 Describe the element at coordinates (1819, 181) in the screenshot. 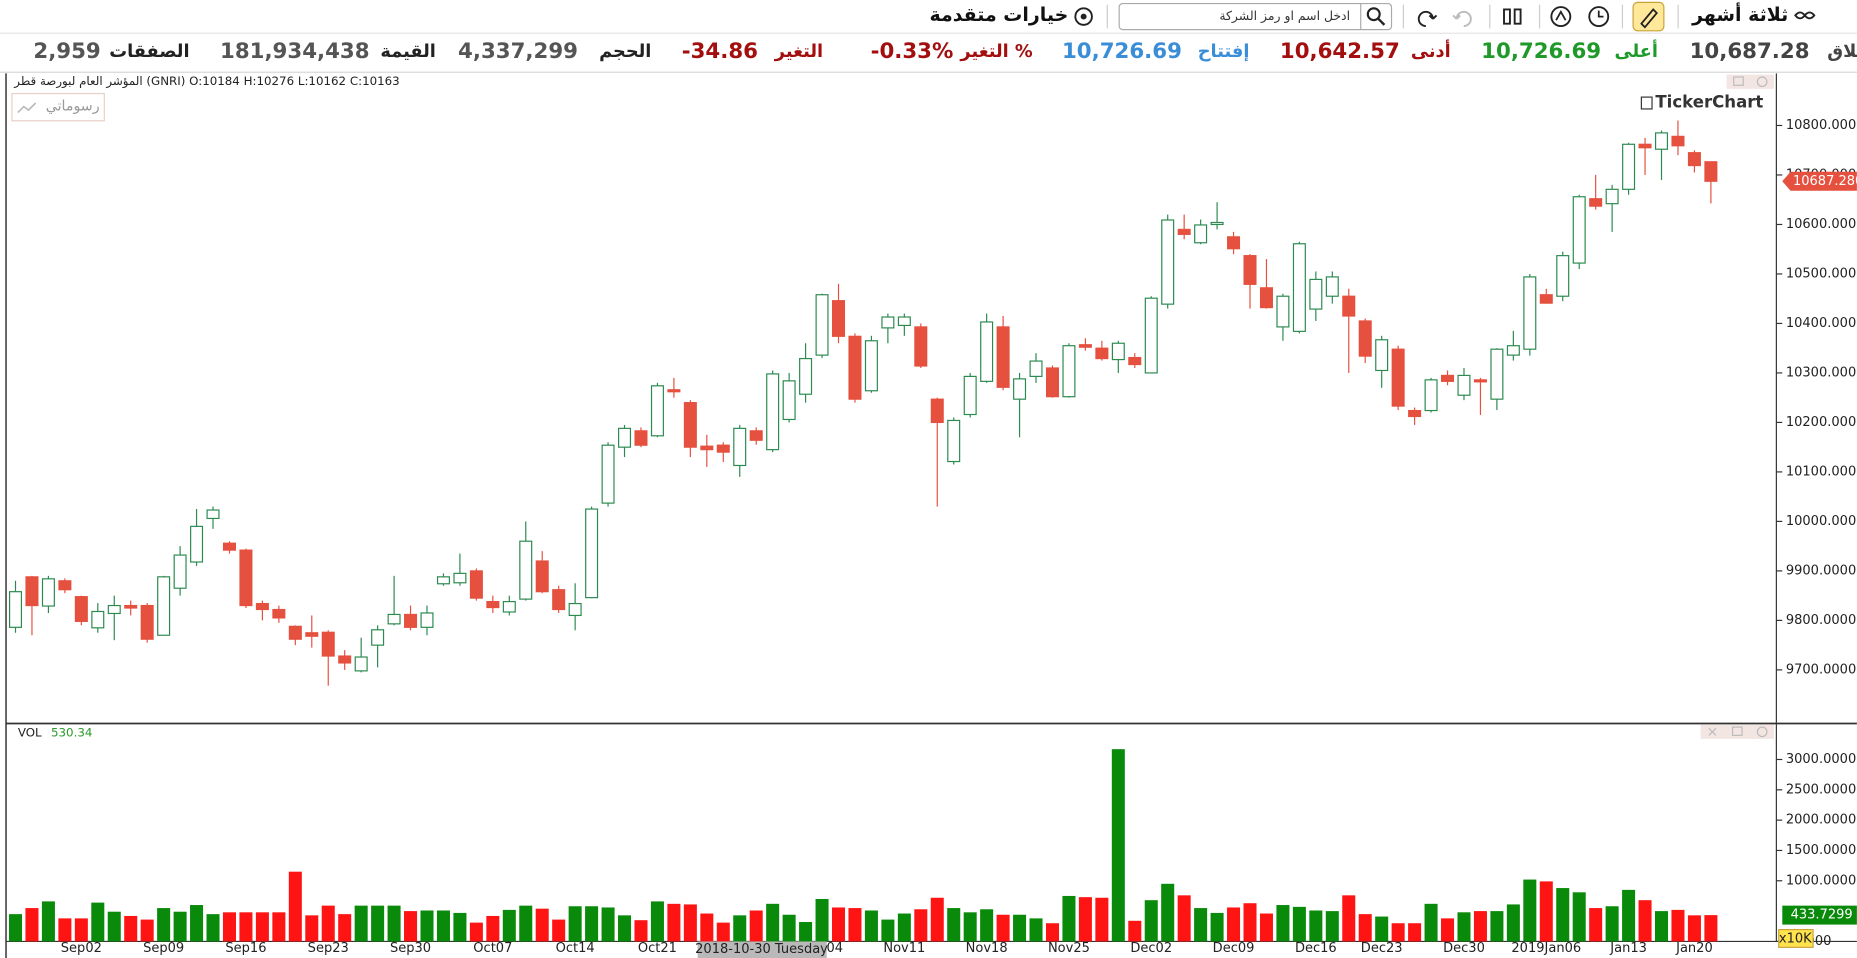

I see `price-tag` at that location.